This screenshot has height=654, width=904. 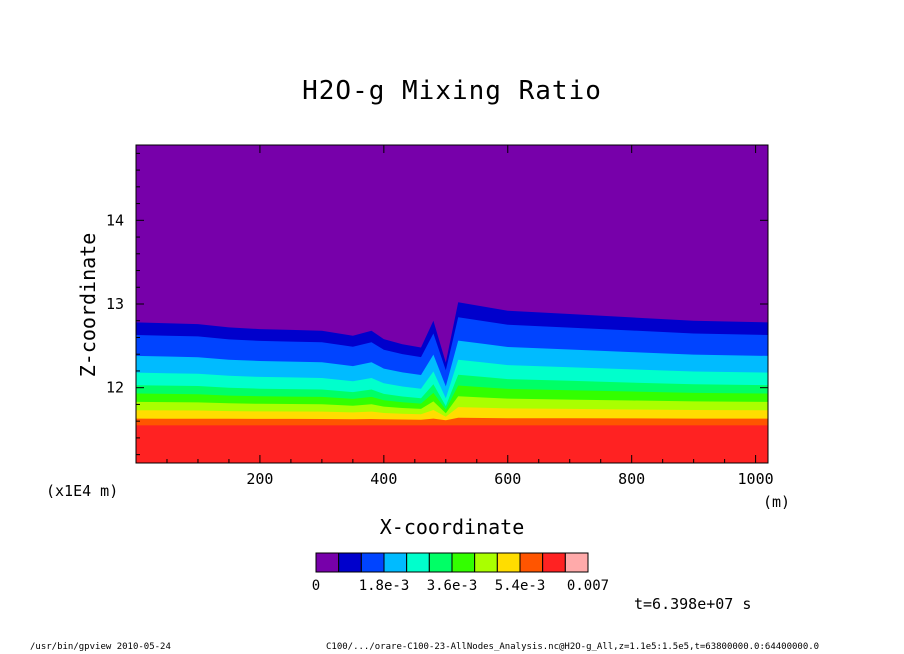 I want to click on y-tick-label: 14, so click(x=115, y=220).